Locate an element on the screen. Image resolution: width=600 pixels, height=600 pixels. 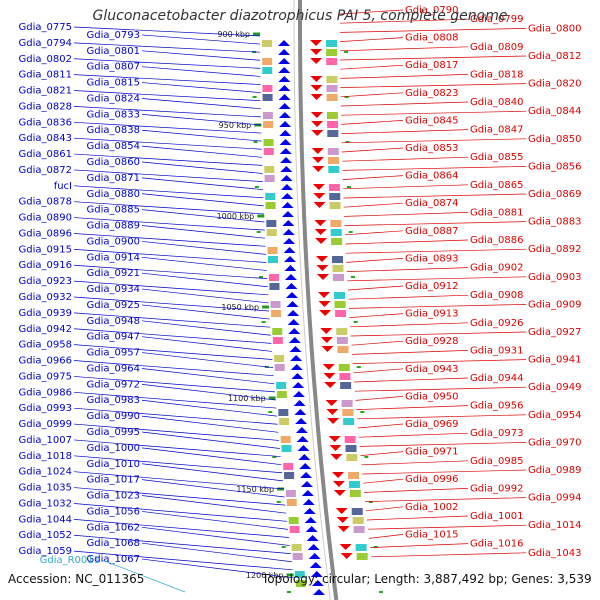
left-gene-label: Gdia_0958 is located at coordinates (45, 345).